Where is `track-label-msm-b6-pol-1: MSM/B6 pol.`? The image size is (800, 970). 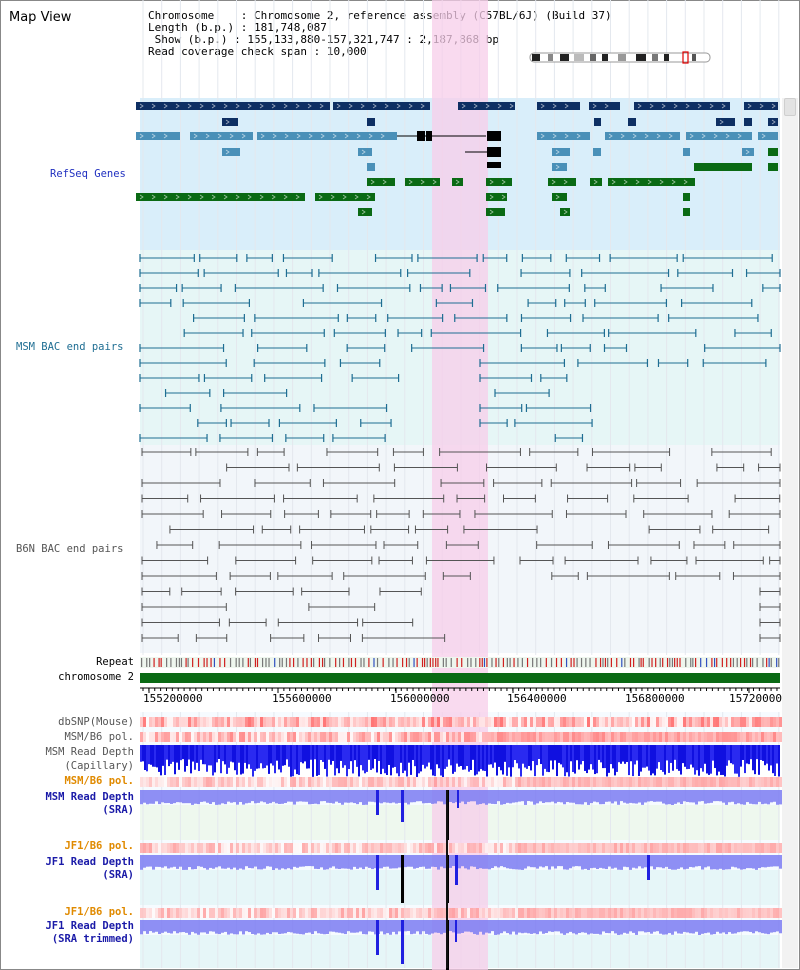 track-label-msm-b6-pol-1: MSM/B6 pol. is located at coordinates (99, 737).